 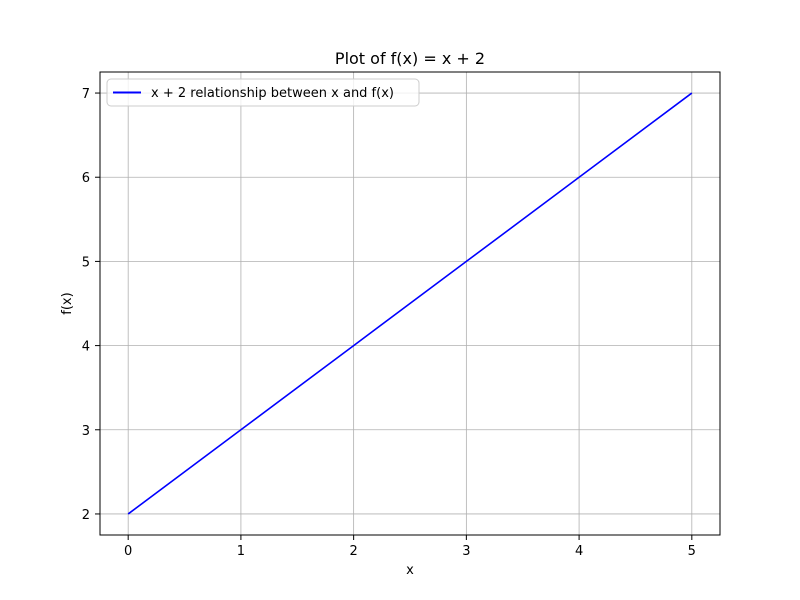 What do you see at coordinates (272, 93) in the screenshot?
I see `legend-entry-label: x + 2 relationship between x and f(x)` at bounding box center [272, 93].